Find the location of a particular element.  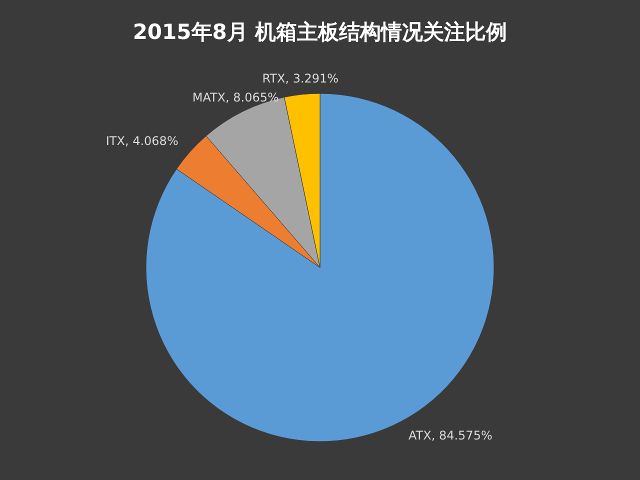

chart-title: 2015年8月 机箱主板结构情况关注比例 is located at coordinates (320, 32).